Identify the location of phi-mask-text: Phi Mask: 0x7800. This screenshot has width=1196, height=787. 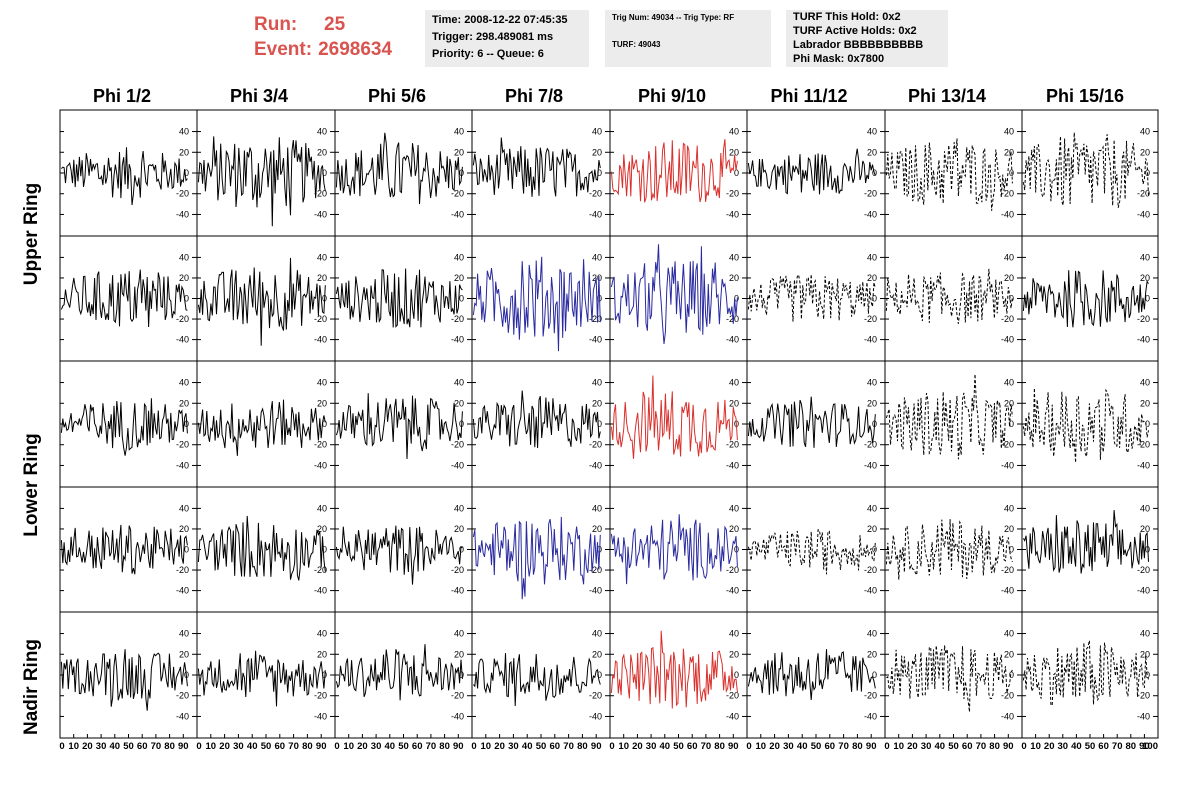
(839, 59).